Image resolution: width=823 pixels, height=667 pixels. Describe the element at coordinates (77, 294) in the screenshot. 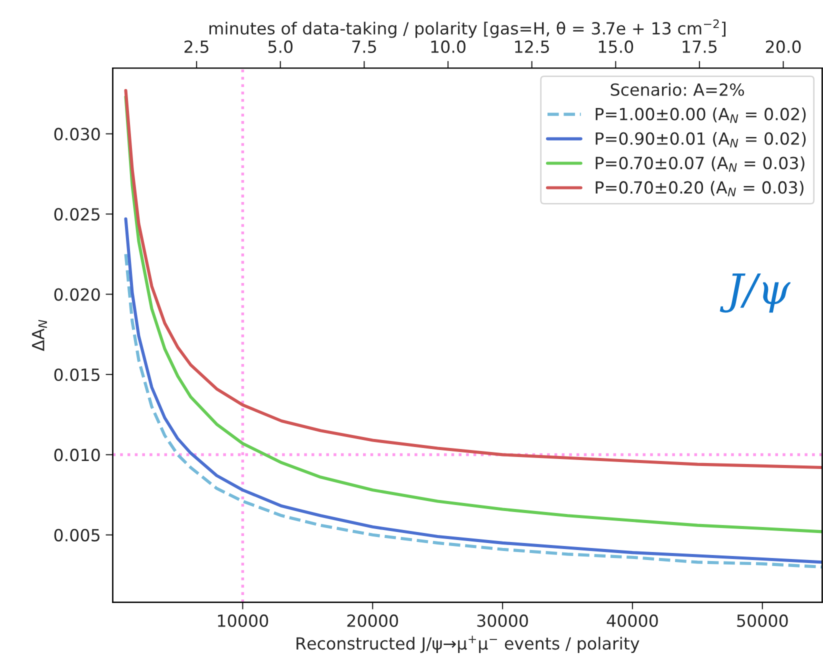

I see `y-tick-label: 0.020` at that location.